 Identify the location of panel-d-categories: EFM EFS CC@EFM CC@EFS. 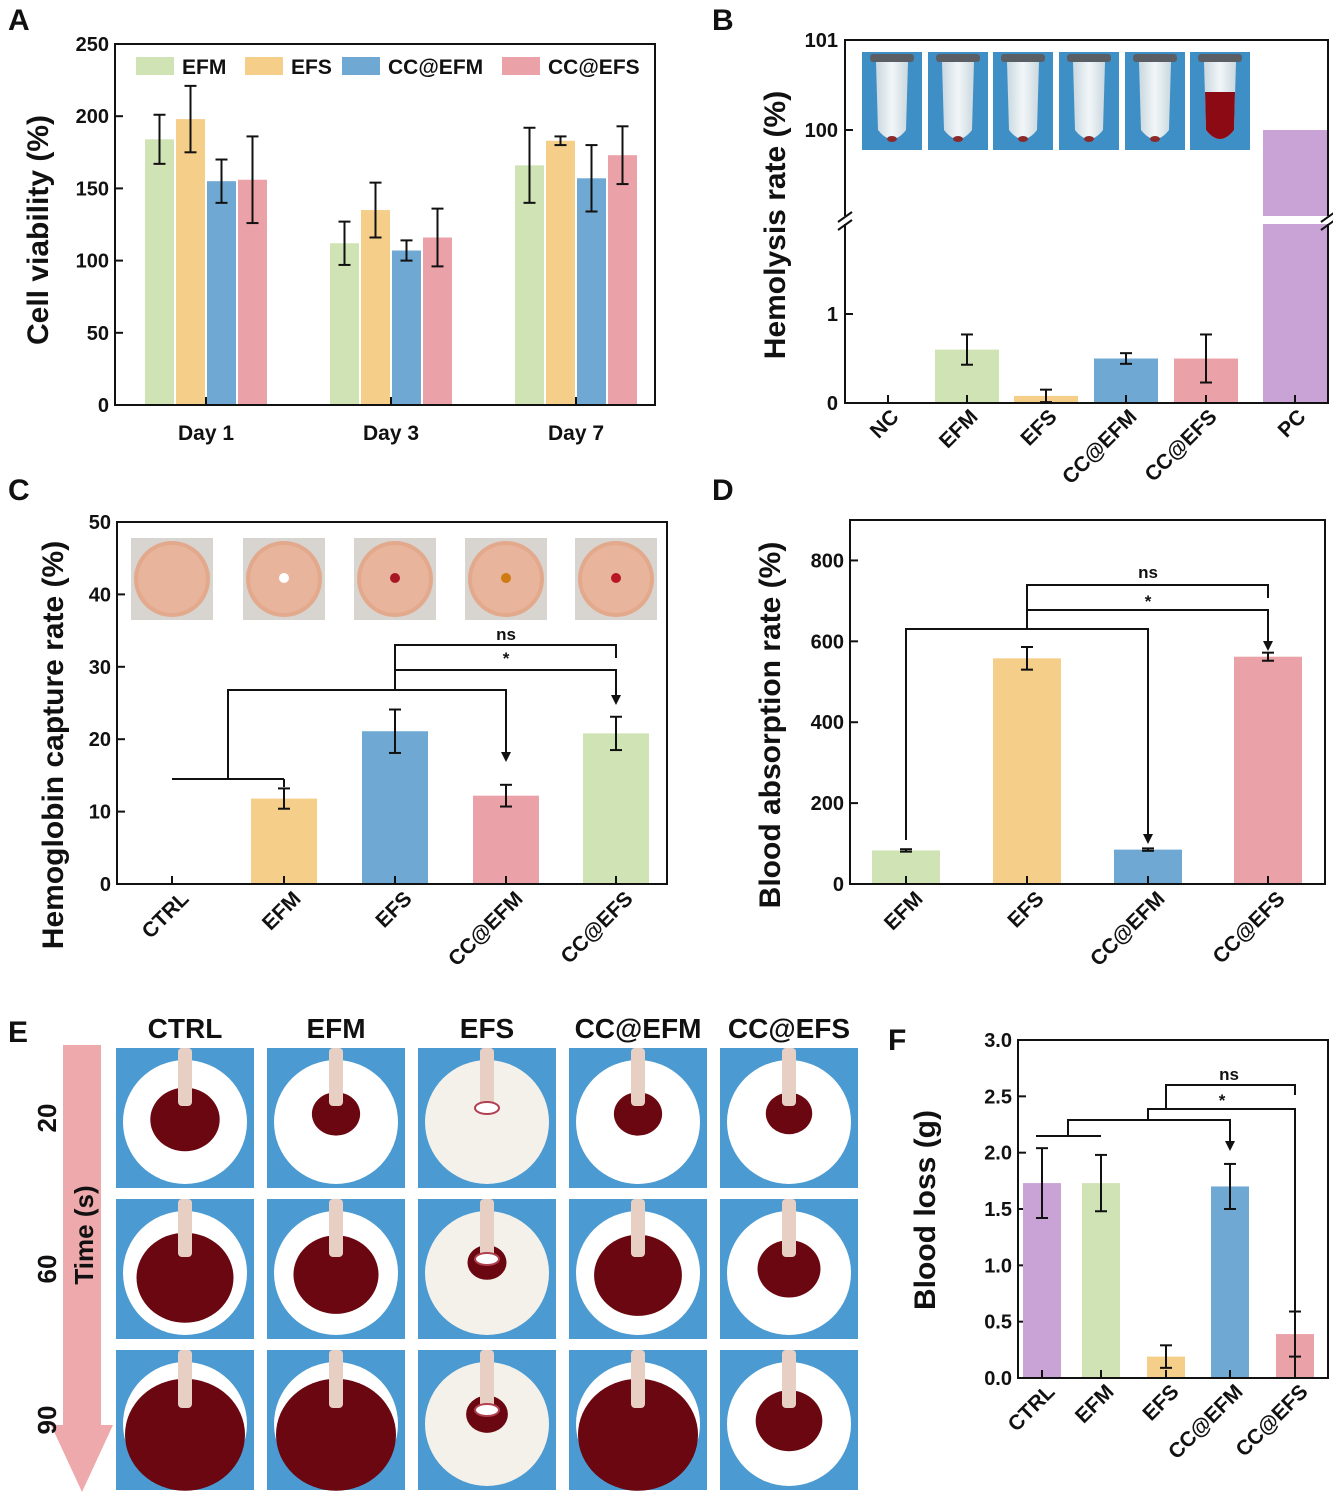
(1085, 923).